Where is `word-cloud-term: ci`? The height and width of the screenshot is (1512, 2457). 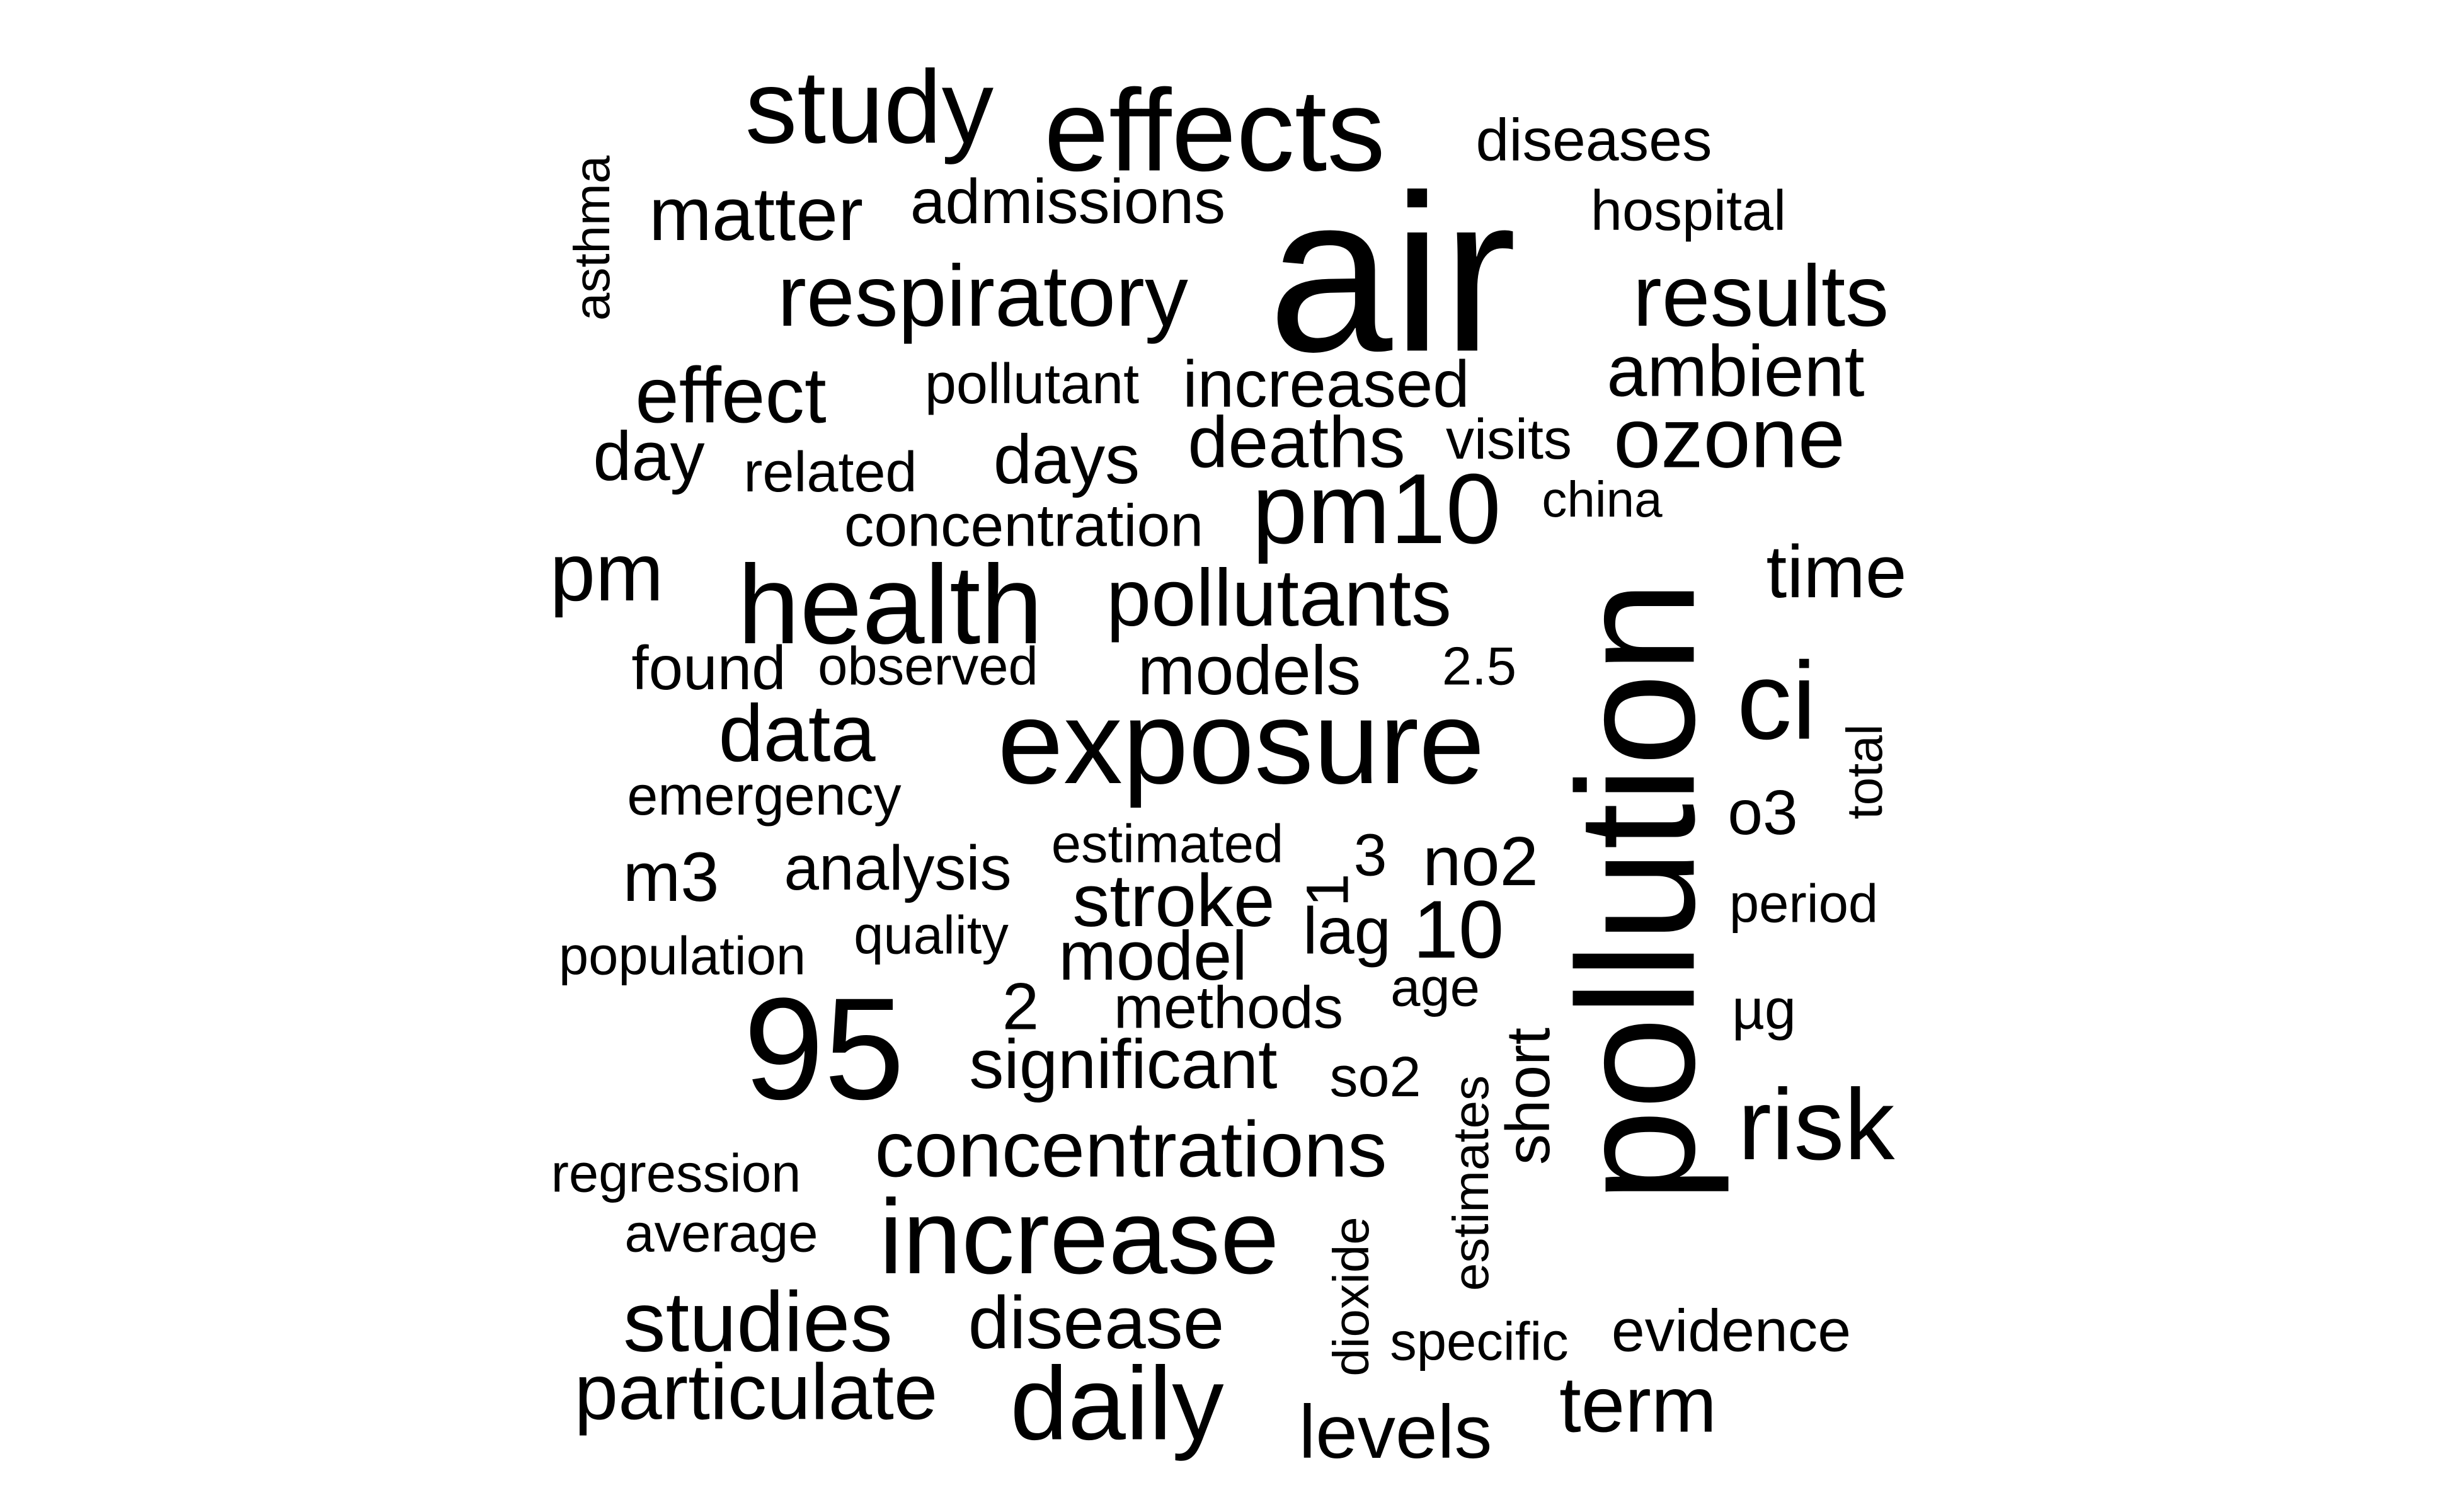 word-cloud-term: ci is located at coordinates (1776, 701).